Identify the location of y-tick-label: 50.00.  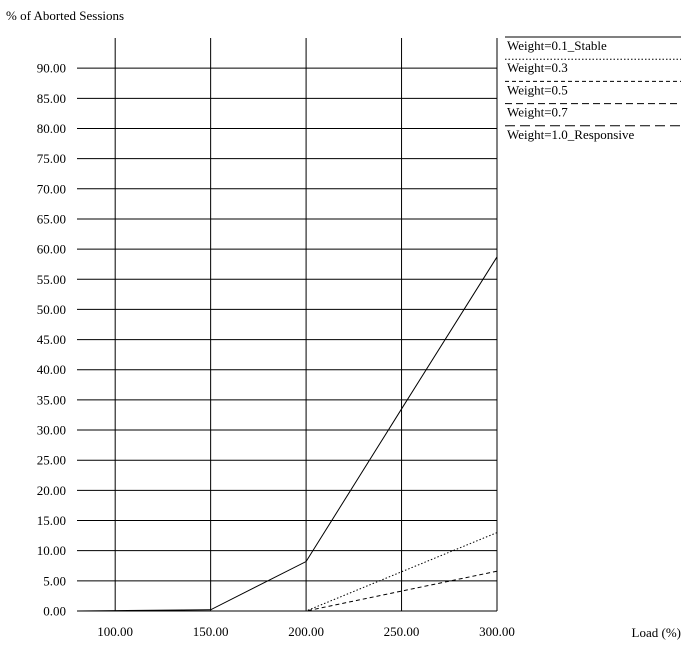
(51, 309).